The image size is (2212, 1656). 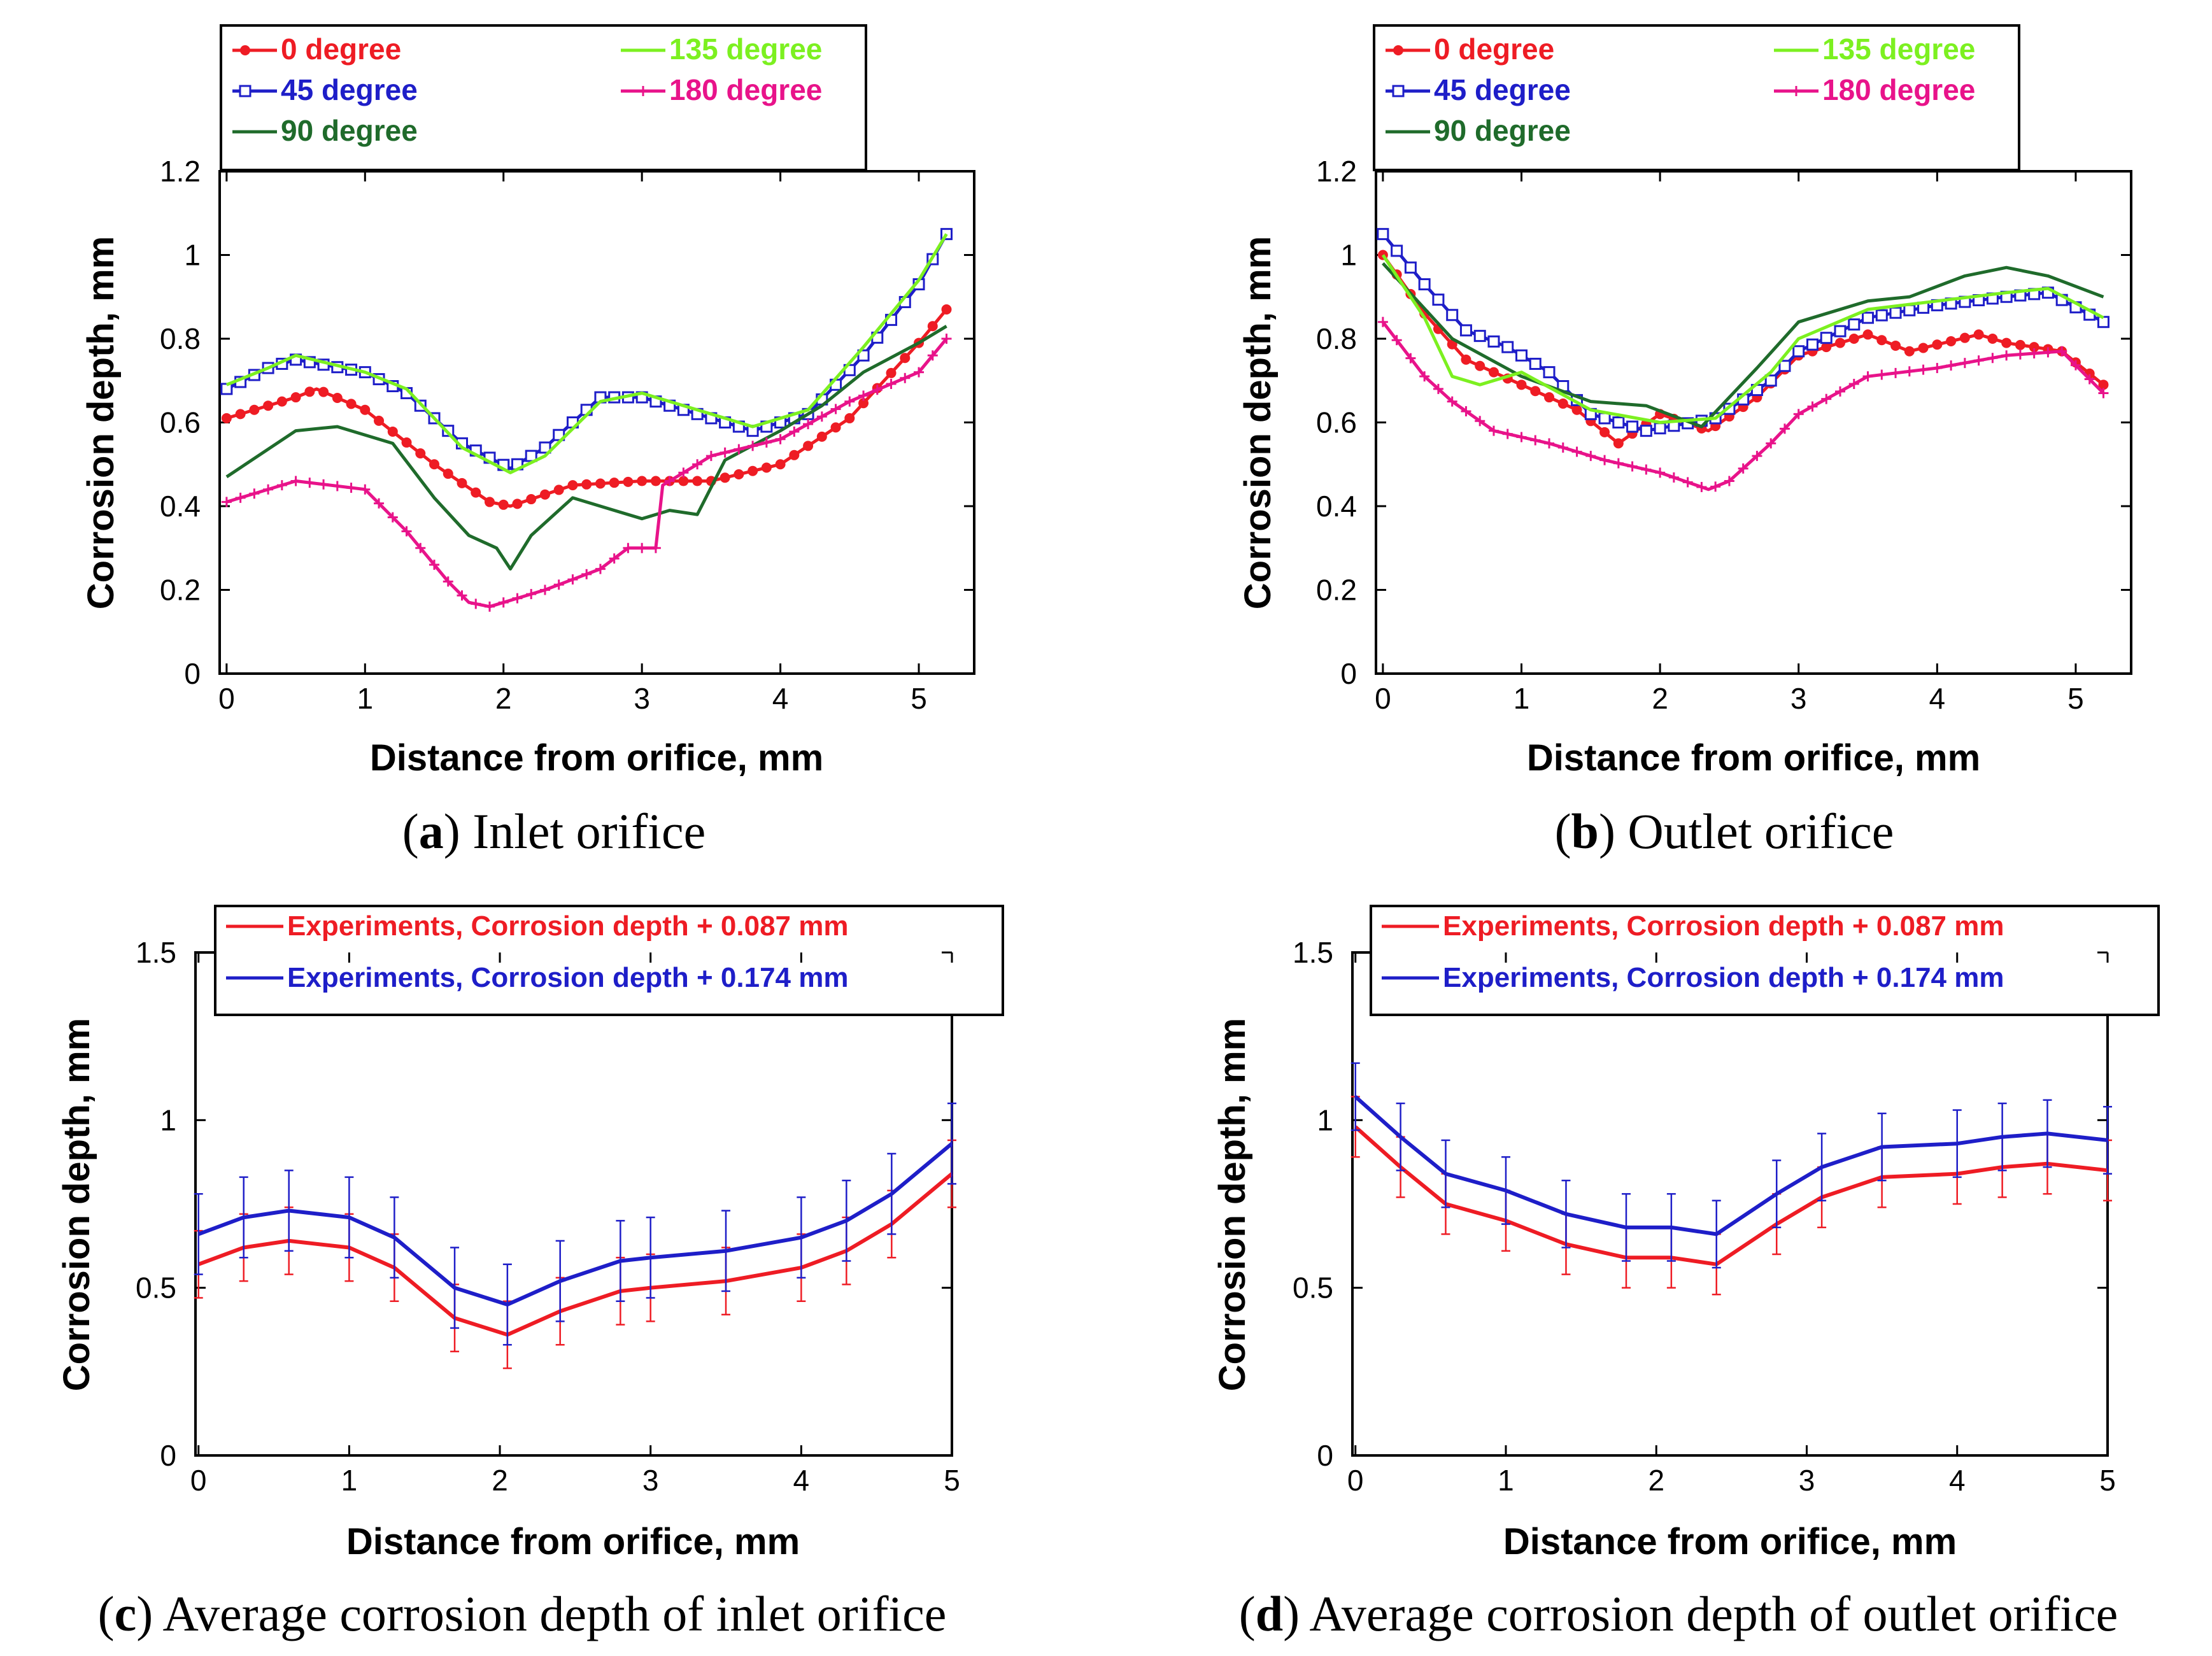 I want to click on series-line-135-degree, so click(x=586, y=353).